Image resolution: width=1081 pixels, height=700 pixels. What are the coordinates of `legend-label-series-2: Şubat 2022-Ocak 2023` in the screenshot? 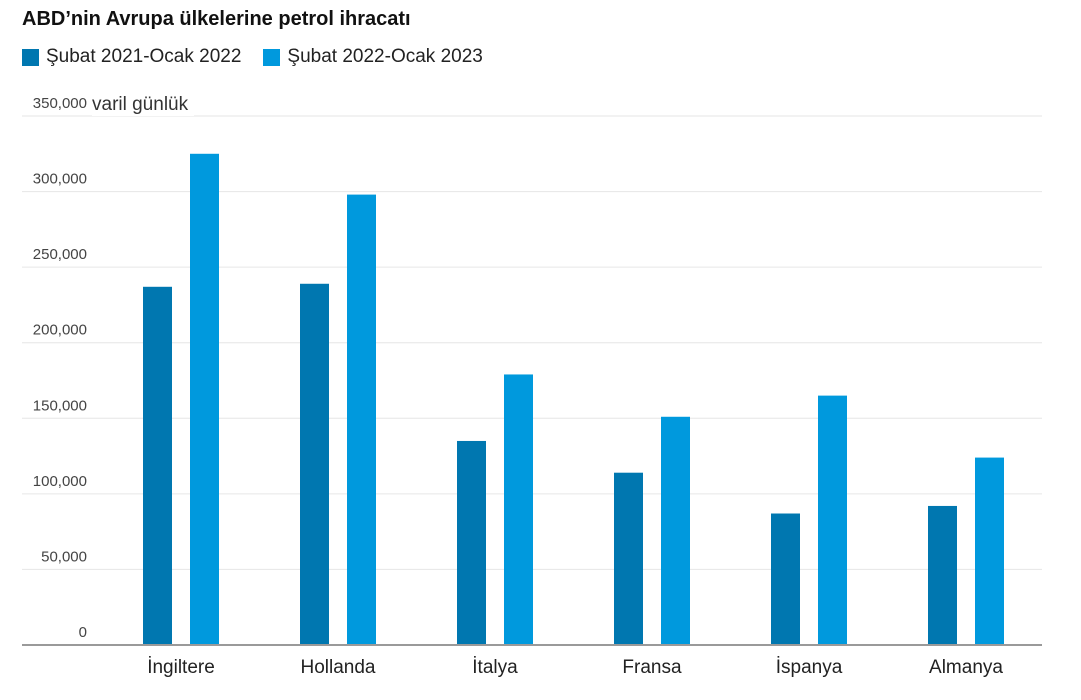 It's located at (385, 56).